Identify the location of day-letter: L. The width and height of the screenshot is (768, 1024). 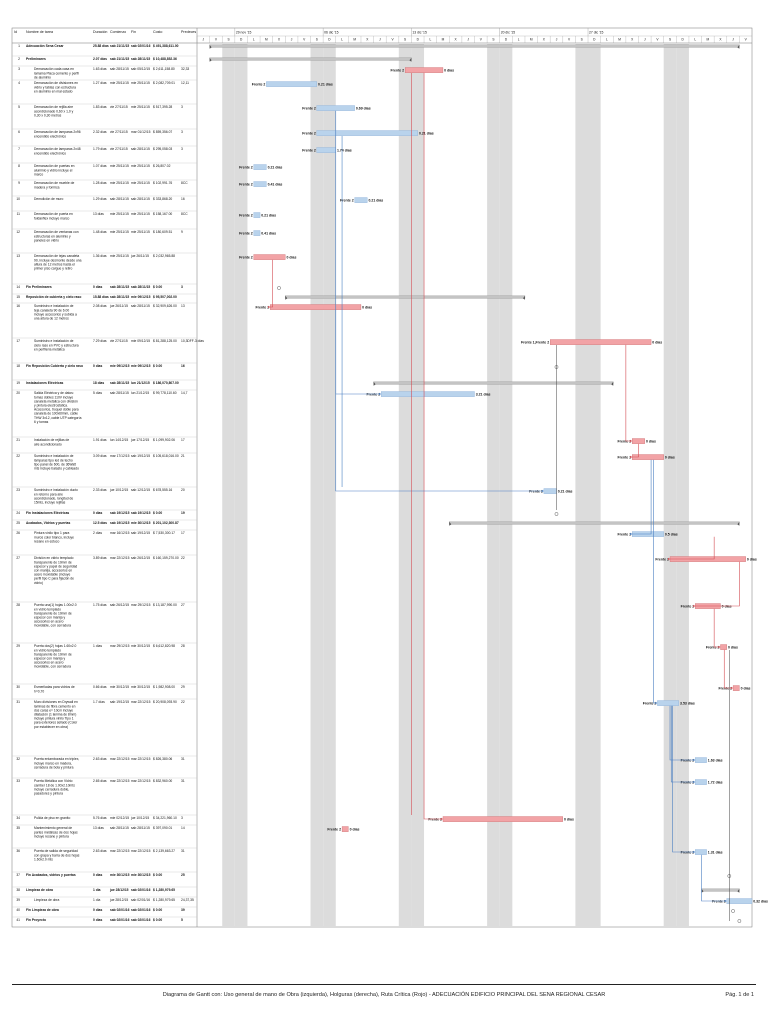
(342, 40).